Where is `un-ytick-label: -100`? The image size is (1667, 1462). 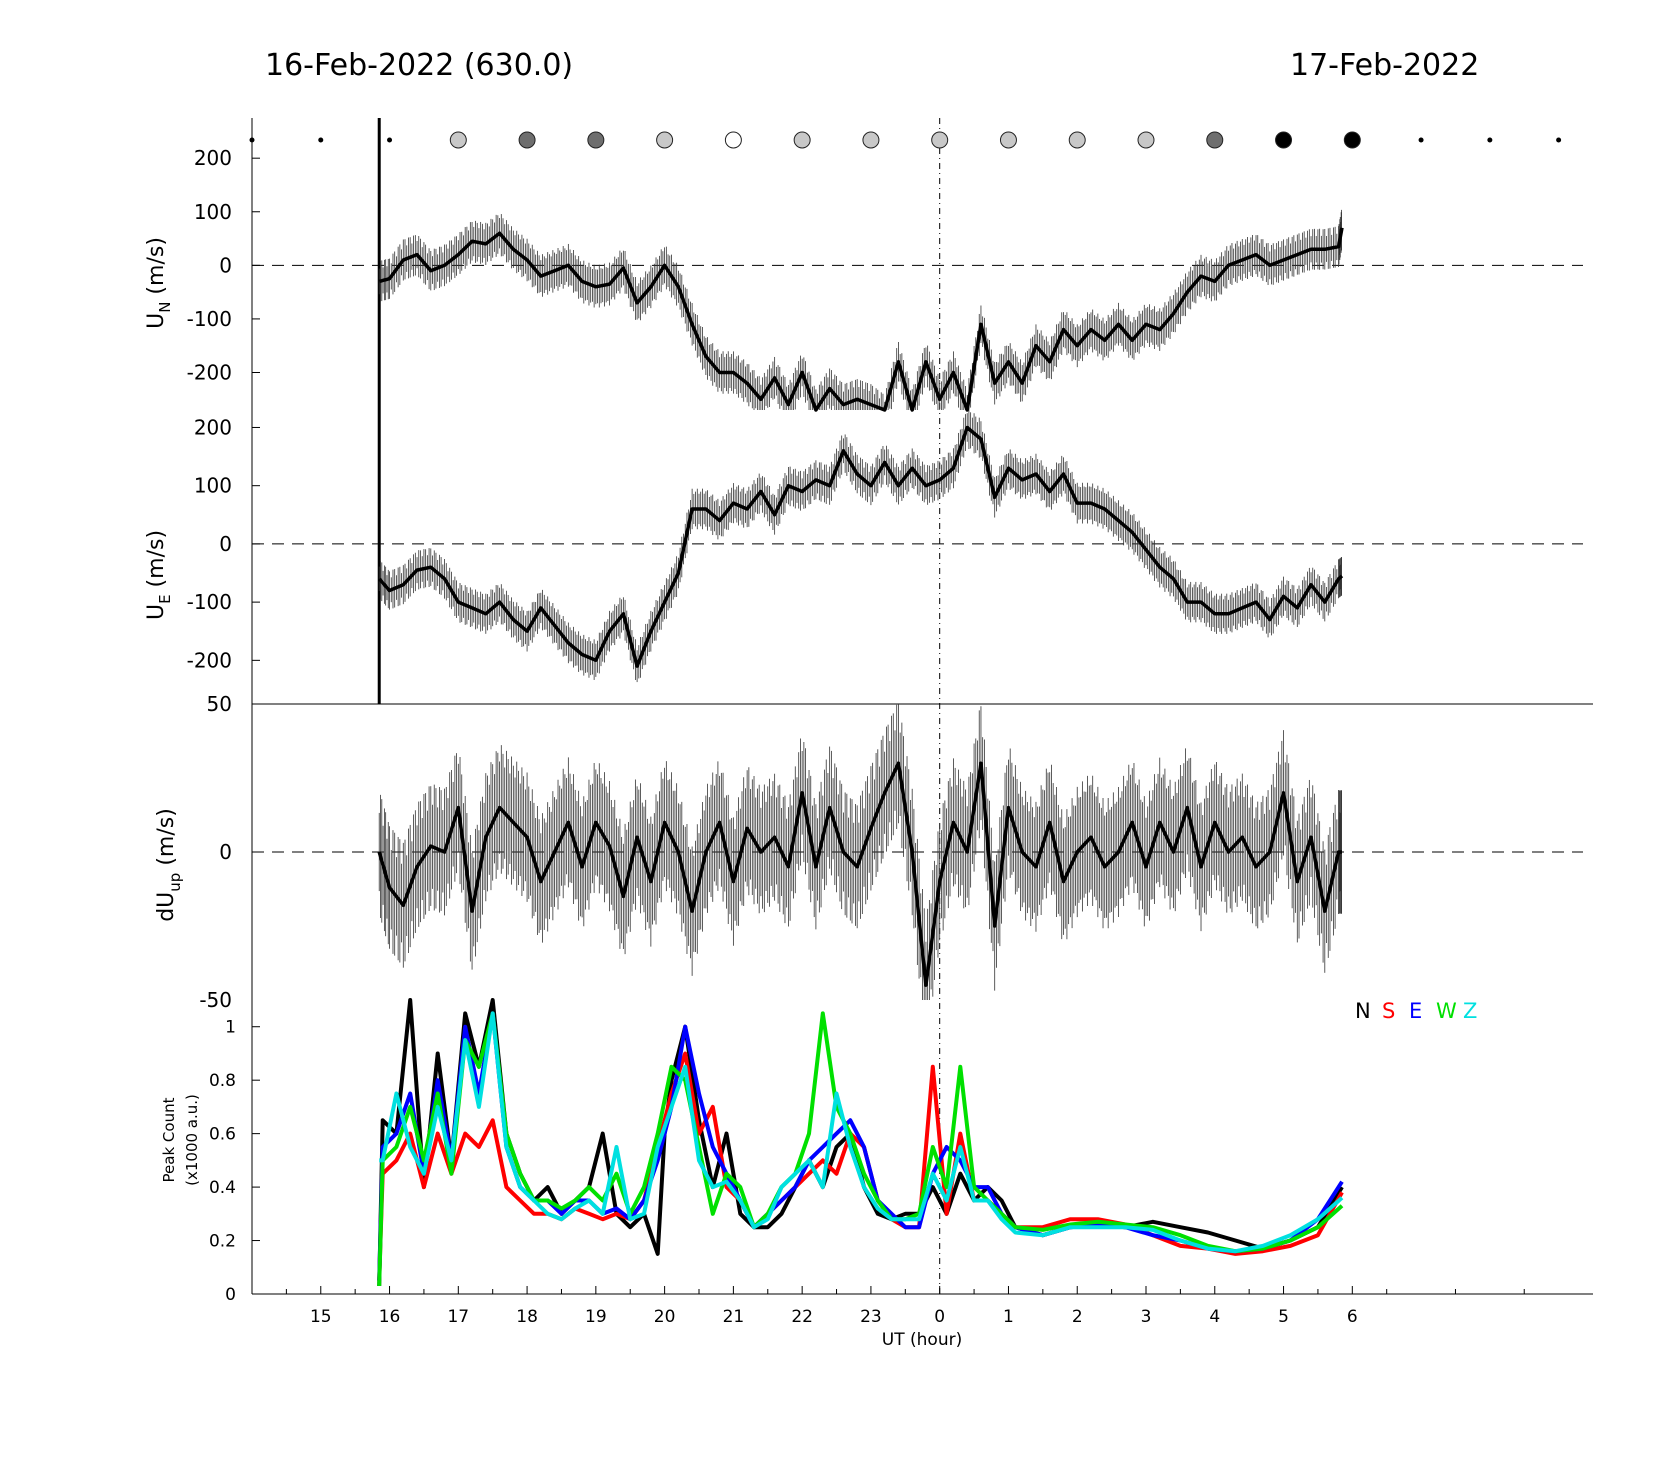 un-ytick-label: -100 is located at coordinates (209, 319).